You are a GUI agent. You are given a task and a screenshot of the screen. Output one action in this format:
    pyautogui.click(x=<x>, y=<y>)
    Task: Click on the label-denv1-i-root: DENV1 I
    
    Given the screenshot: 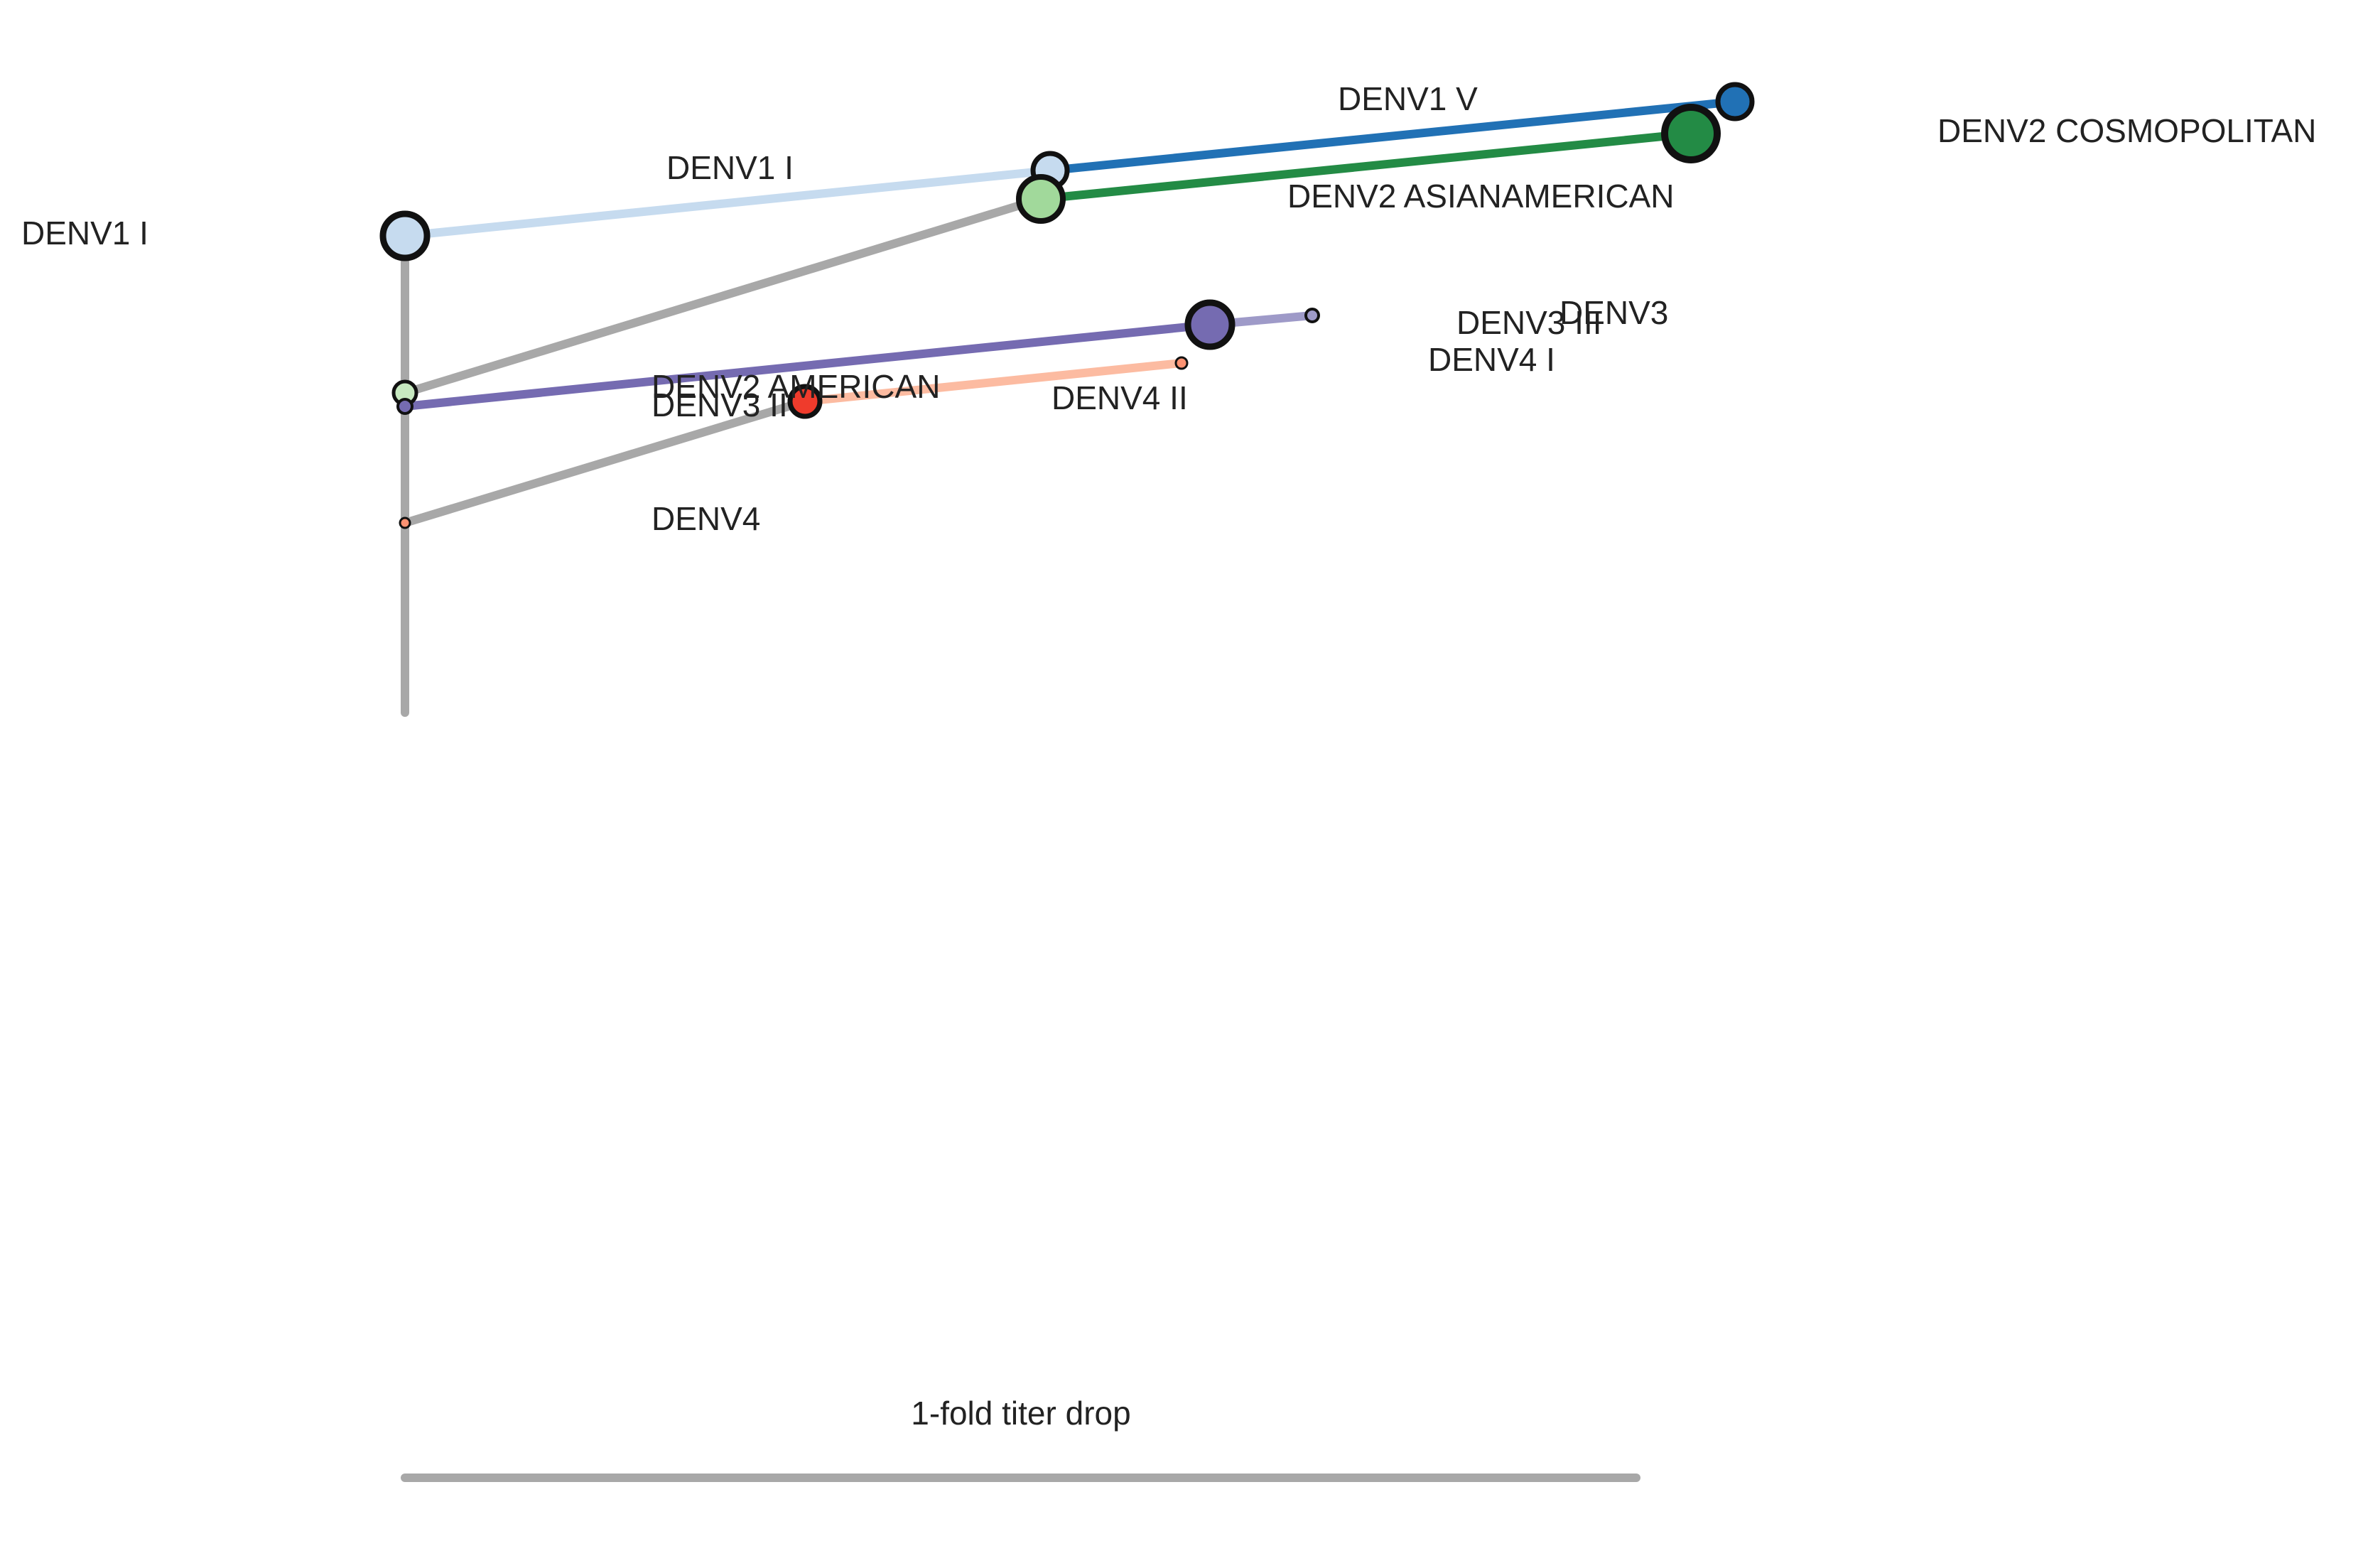 What is the action you would take?
    pyautogui.click(x=84, y=234)
    